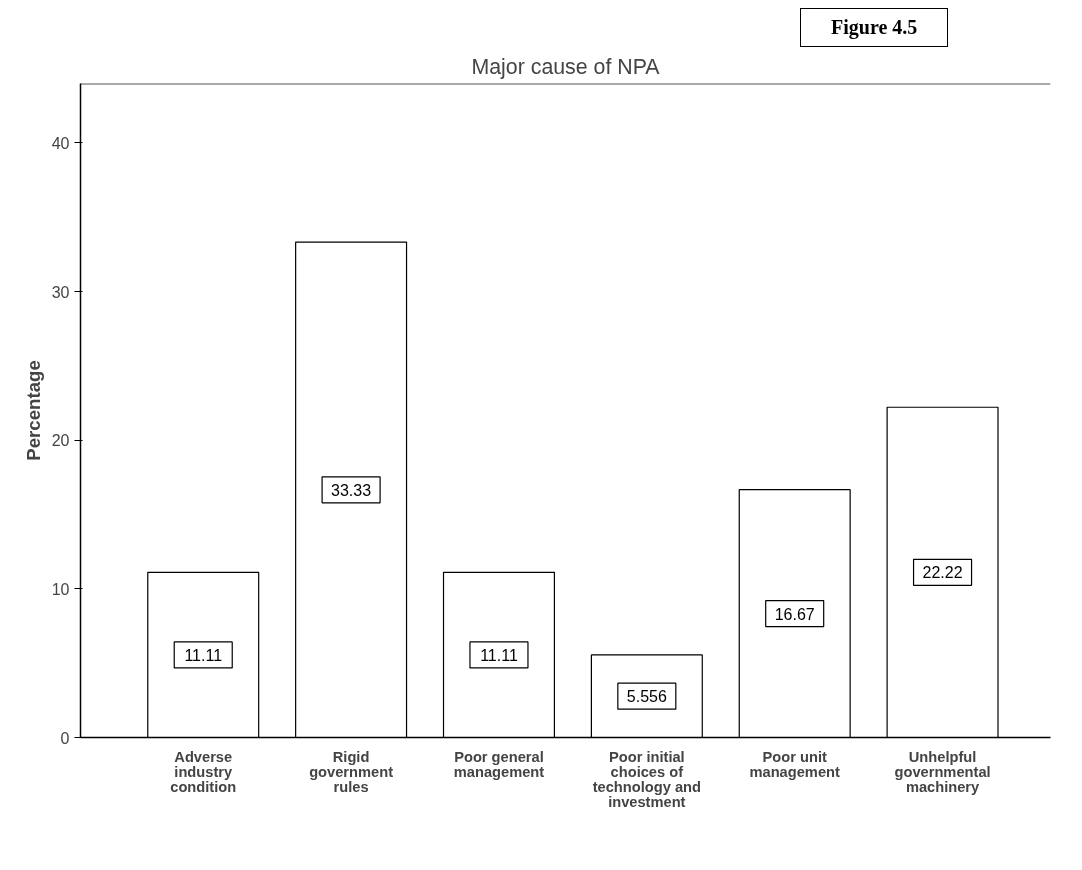 The height and width of the screenshot is (870, 1082). What do you see at coordinates (942, 771) in the screenshot?
I see `x-tick-label: Unhelpful governmental machinery` at bounding box center [942, 771].